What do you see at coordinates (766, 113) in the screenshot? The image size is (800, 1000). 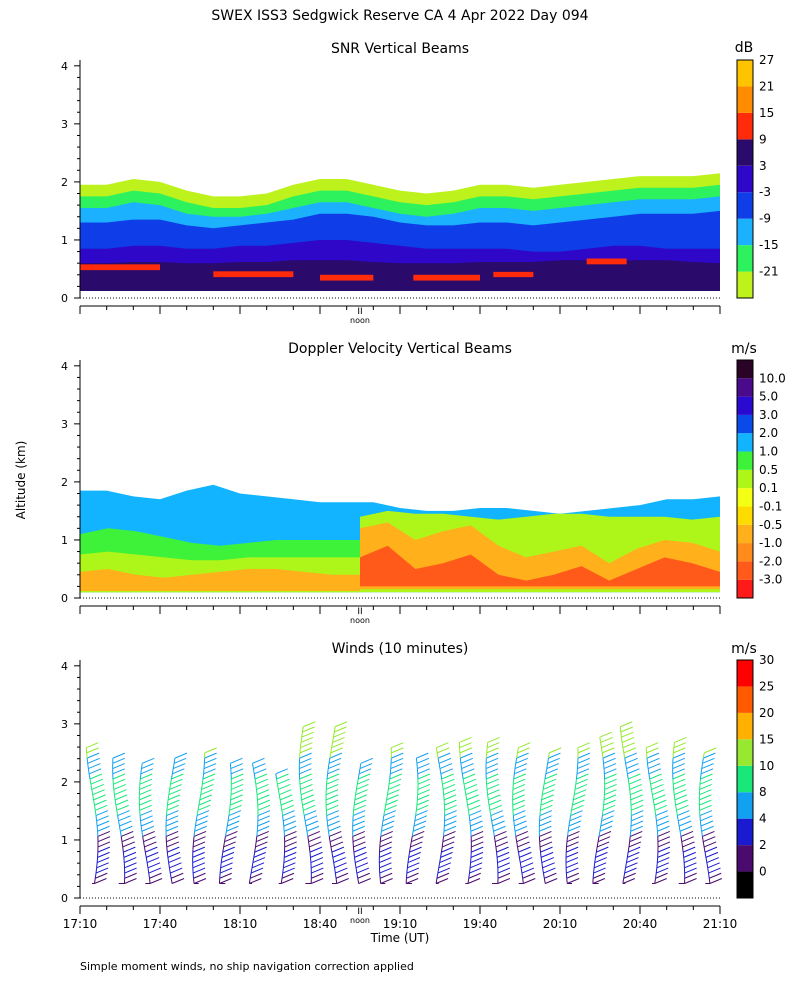 I see `colorbar-label: 15` at bounding box center [766, 113].